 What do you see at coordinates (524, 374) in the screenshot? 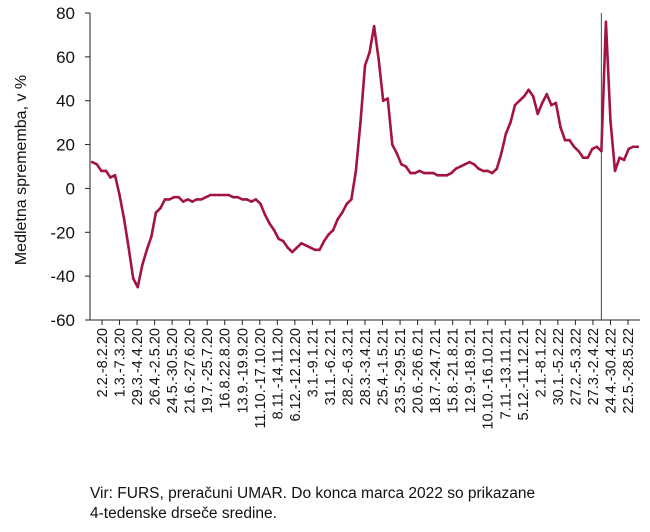
I see `x-tick-label: 5.12.-11.12.21` at bounding box center [524, 374].